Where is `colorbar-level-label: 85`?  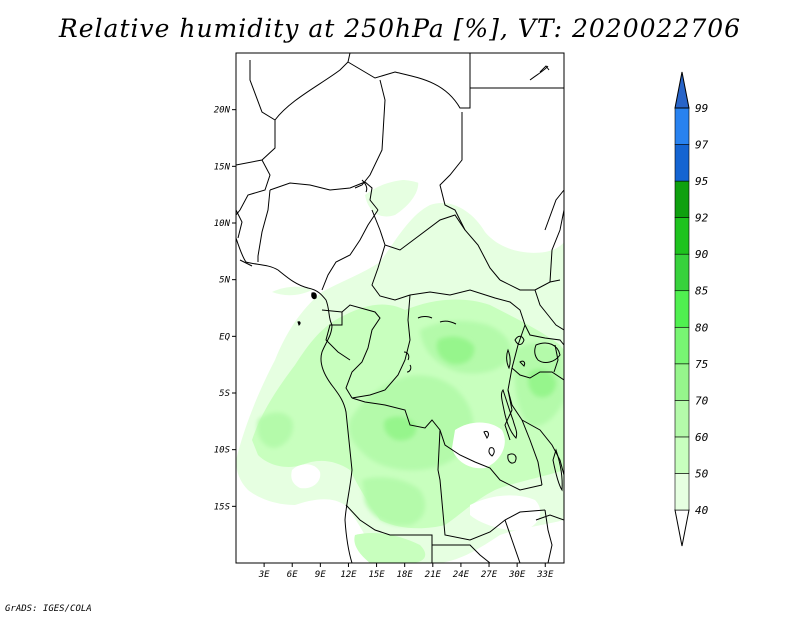
colorbar-level-label: 85 is located at coordinates (701, 291).